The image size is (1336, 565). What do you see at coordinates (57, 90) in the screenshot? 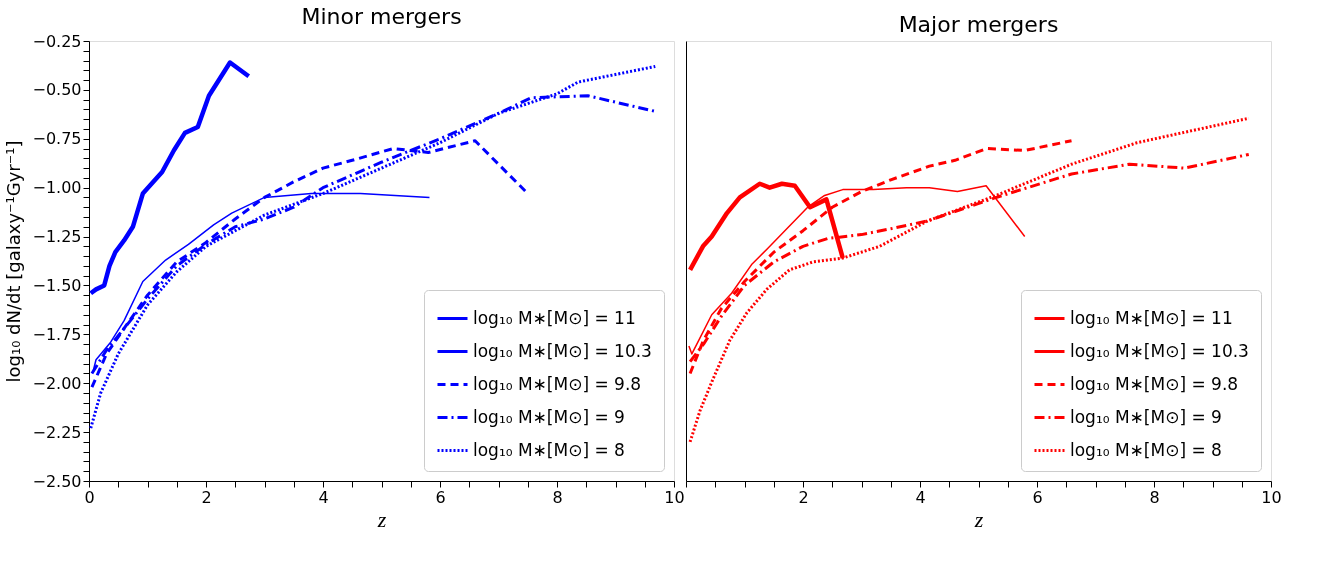
I see `y-tick-label: −0.50` at bounding box center [57, 90].